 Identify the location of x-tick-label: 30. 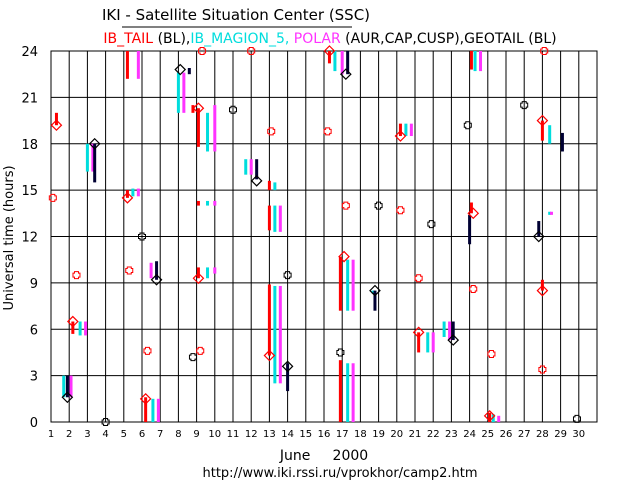
(578, 434).